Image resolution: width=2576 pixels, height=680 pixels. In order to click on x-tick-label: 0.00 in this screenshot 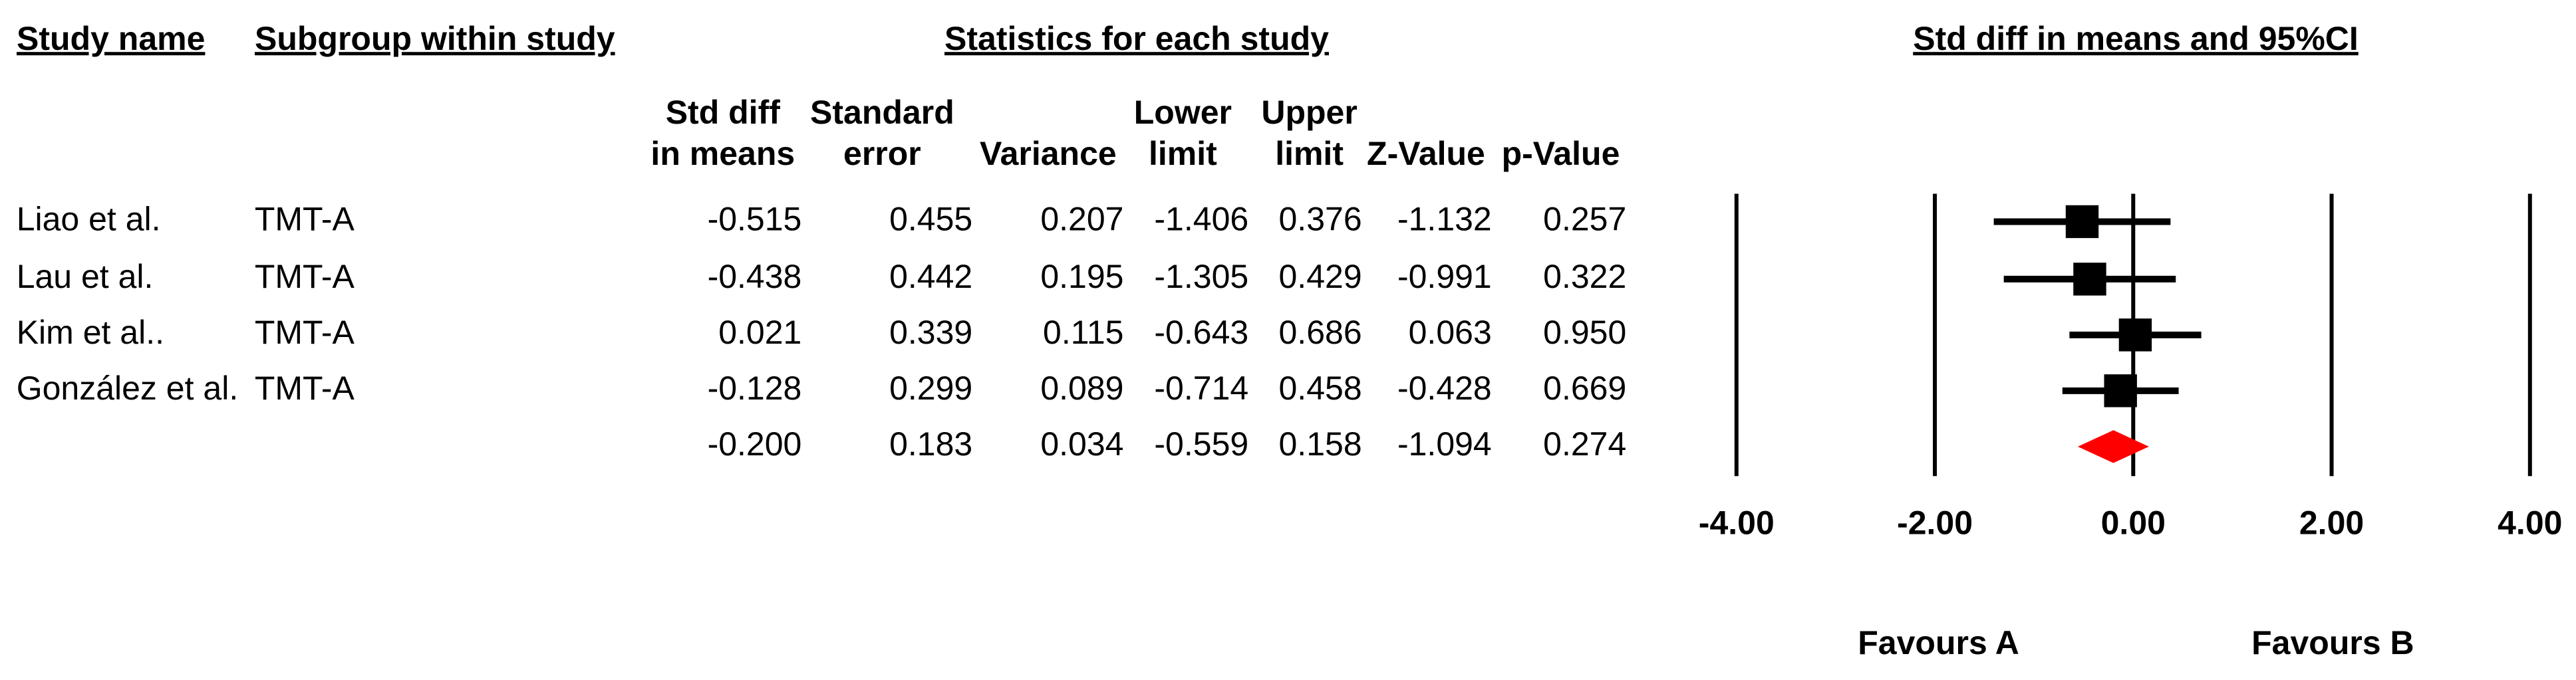, I will do `click(2133, 523)`.